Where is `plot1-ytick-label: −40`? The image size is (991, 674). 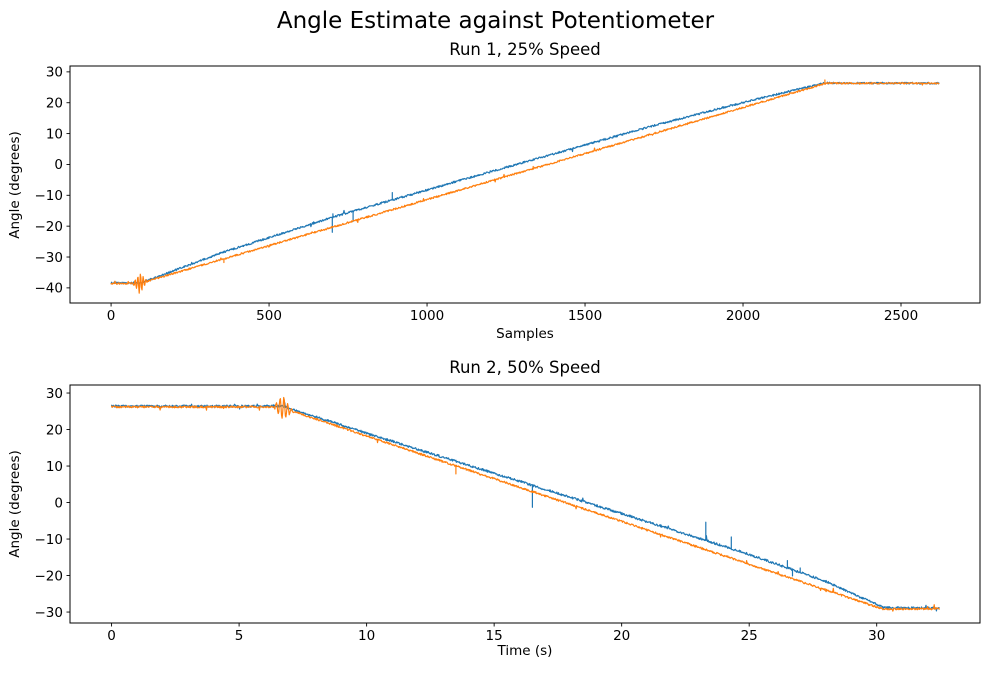 plot1-ytick-label: −40 is located at coordinates (49, 289).